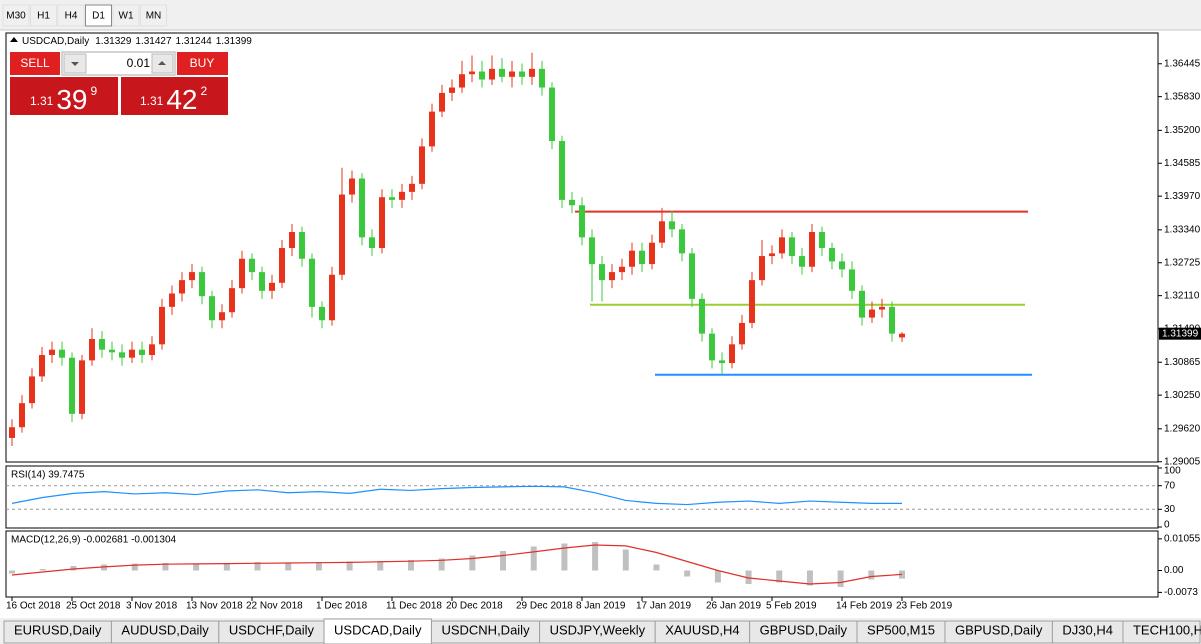 Image resolution: width=1201 pixels, height=644 pixels. What do you see at coordinates (485, 629) in the screenshot?
I see `chart-tab-label: USDCNH,Daily` at bounding box center [485, 629].